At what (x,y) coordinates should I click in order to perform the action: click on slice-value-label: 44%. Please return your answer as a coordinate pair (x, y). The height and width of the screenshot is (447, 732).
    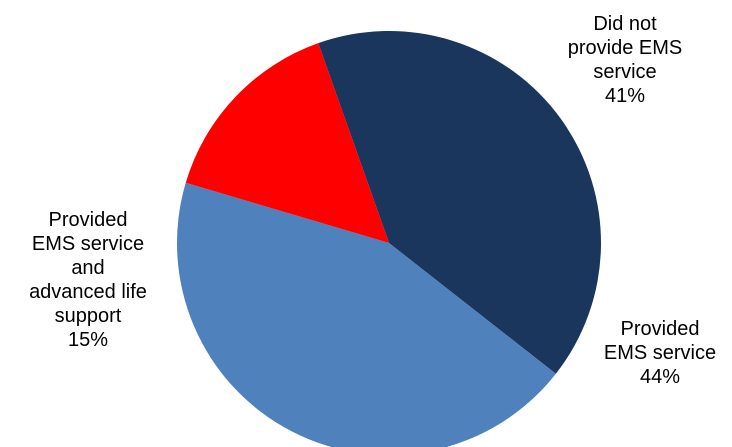
    Looking at the image, I should click on (660, 377).